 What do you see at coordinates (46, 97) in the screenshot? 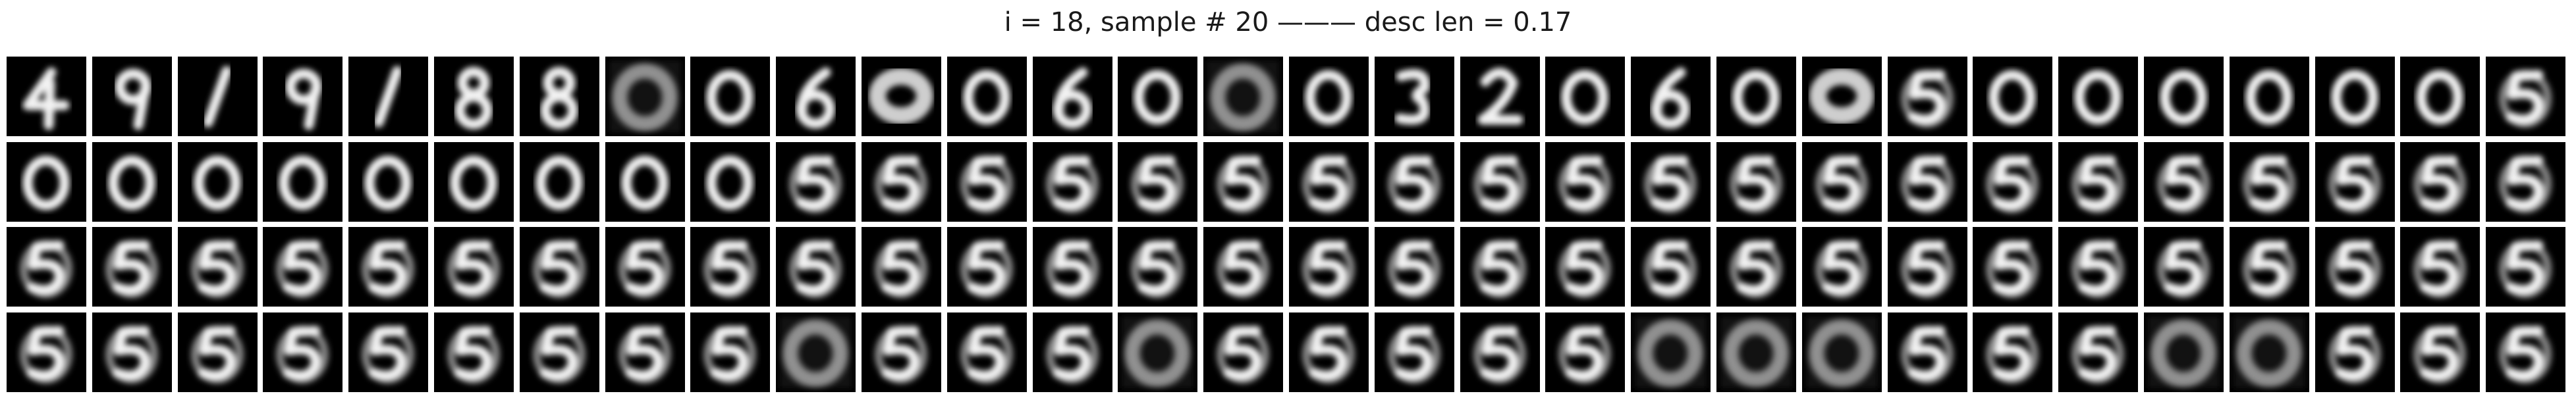
I see `digit-four-tile` at bounding box center [46, 97].